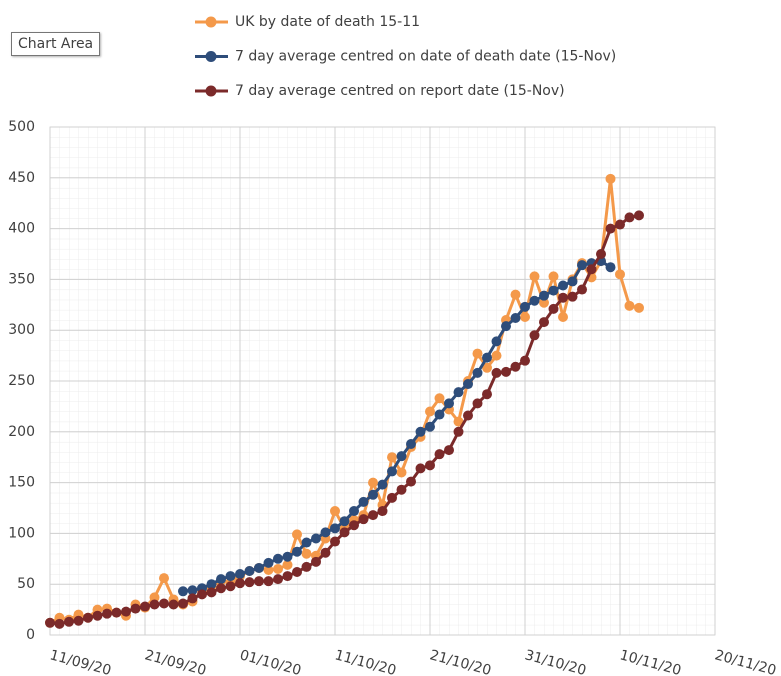  I want to click on y-tick-label: 250, so click(21, 381).